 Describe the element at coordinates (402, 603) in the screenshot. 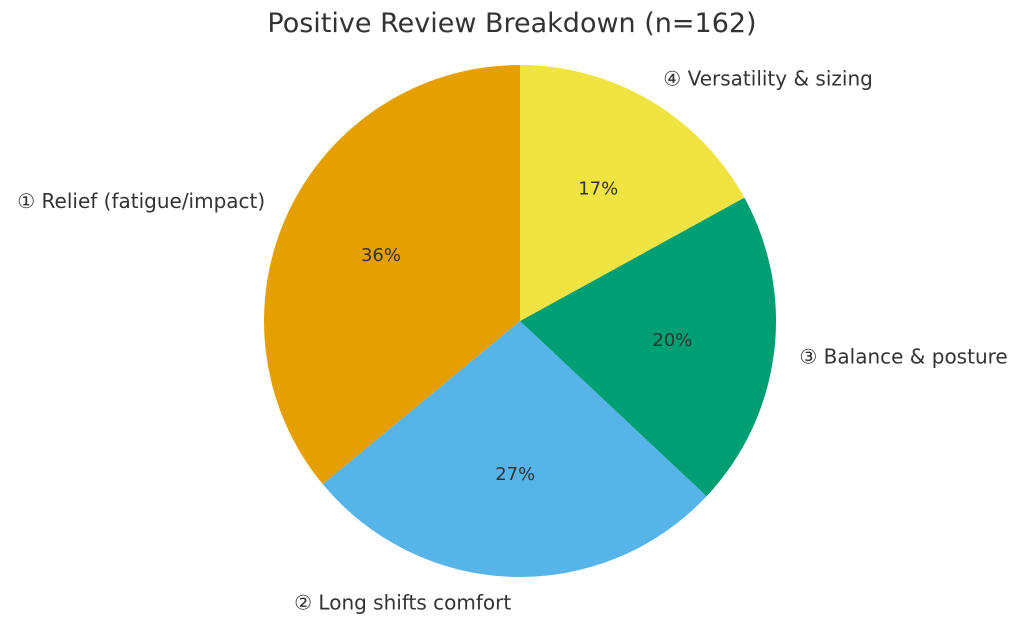

I see `slice-label-2: ② Long shifts comfort` at that location.